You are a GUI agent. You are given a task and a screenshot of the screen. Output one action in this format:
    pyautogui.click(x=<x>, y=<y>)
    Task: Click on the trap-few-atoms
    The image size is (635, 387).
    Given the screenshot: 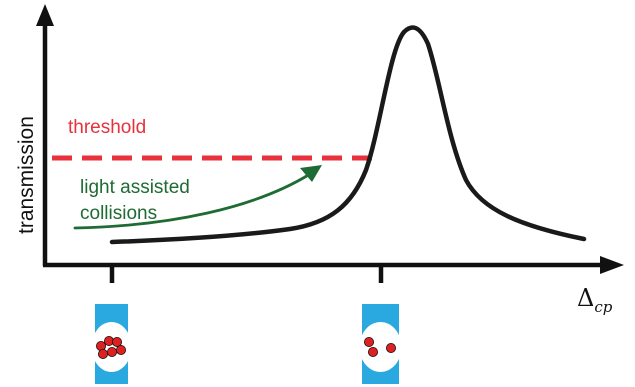 What is the action you would take?
    pyautogui.click(x=380, y=344)
    